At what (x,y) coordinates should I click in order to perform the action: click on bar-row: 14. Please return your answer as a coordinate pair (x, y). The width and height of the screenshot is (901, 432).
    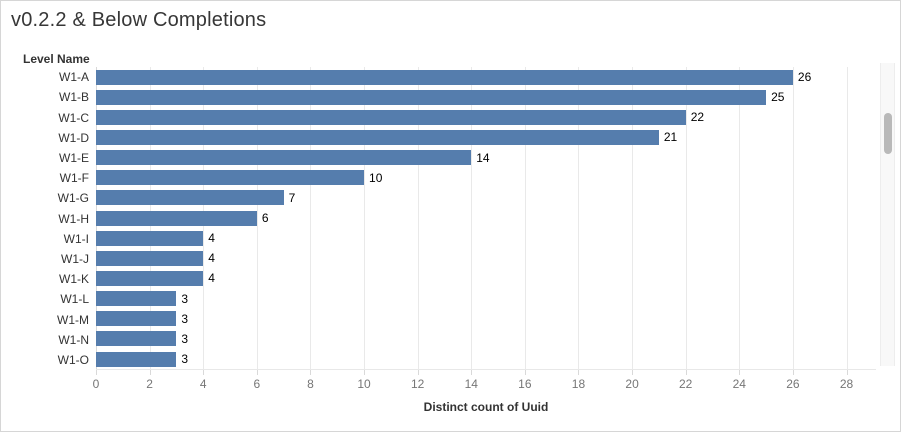
    Looking at the image, I should click on (486, 158).